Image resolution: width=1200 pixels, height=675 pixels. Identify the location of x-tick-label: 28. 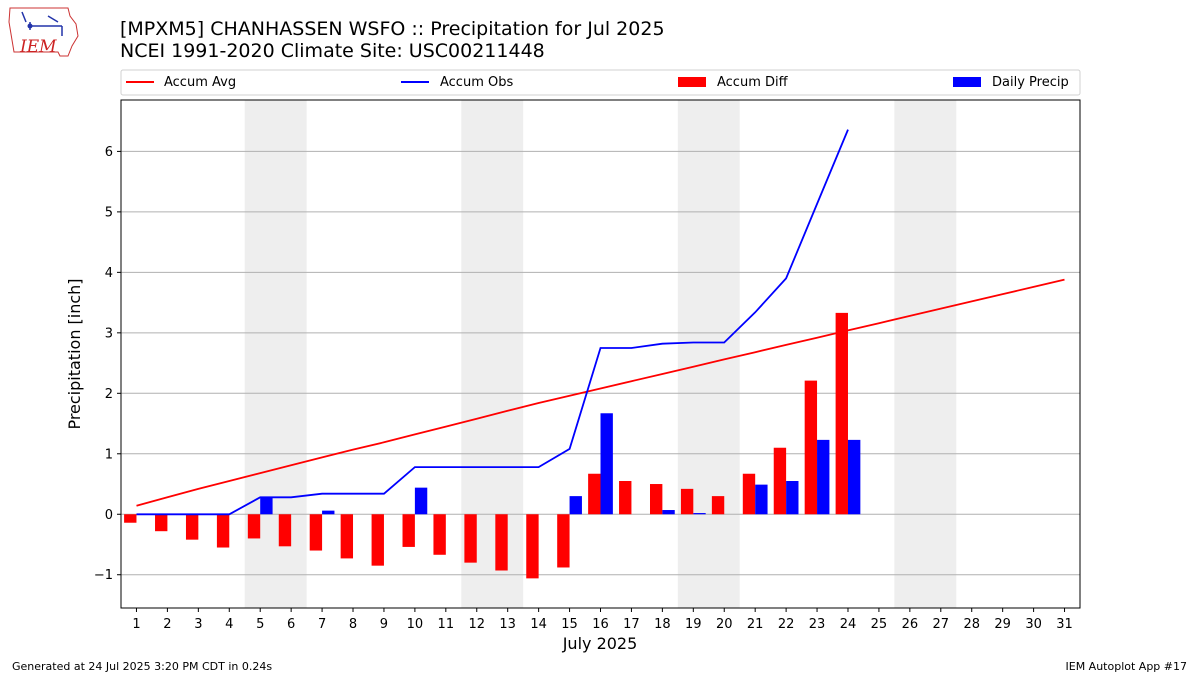
(971, 624).